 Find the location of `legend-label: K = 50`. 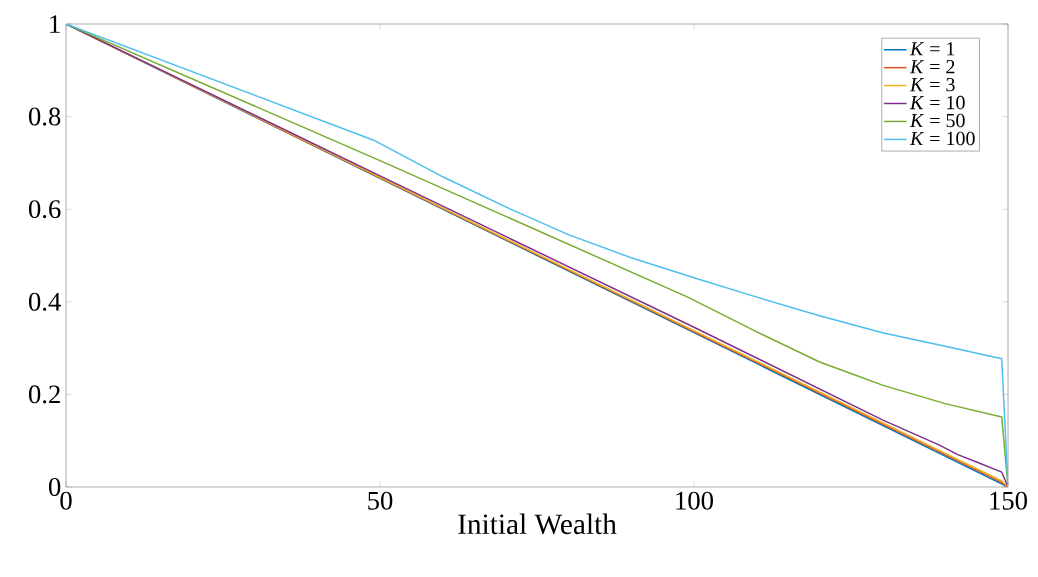

legend-label: K = 50 is located at coordinates (937, 120).